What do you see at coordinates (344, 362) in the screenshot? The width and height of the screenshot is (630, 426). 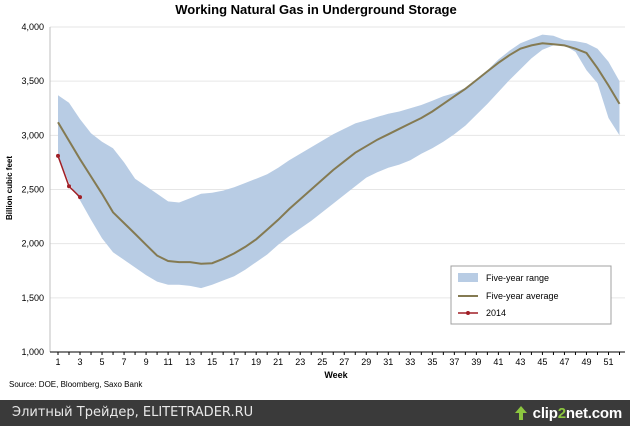 I see `x-tick-label: 27` at bounding box center [344, 362].